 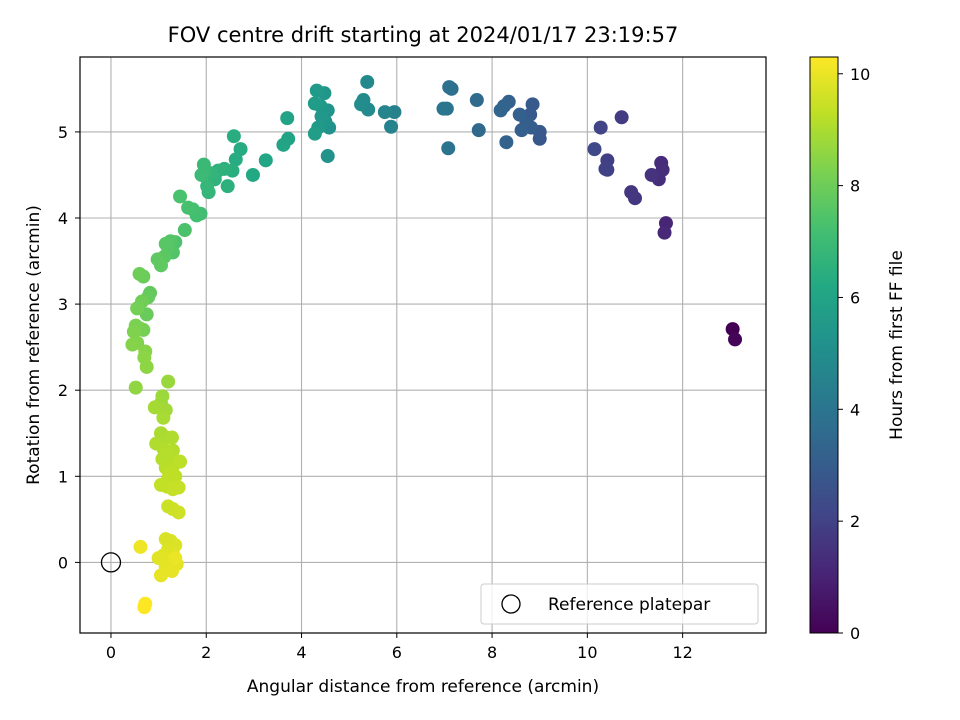 I want to click on colorbar-tick-label: 4, so click(x=855, y=409).